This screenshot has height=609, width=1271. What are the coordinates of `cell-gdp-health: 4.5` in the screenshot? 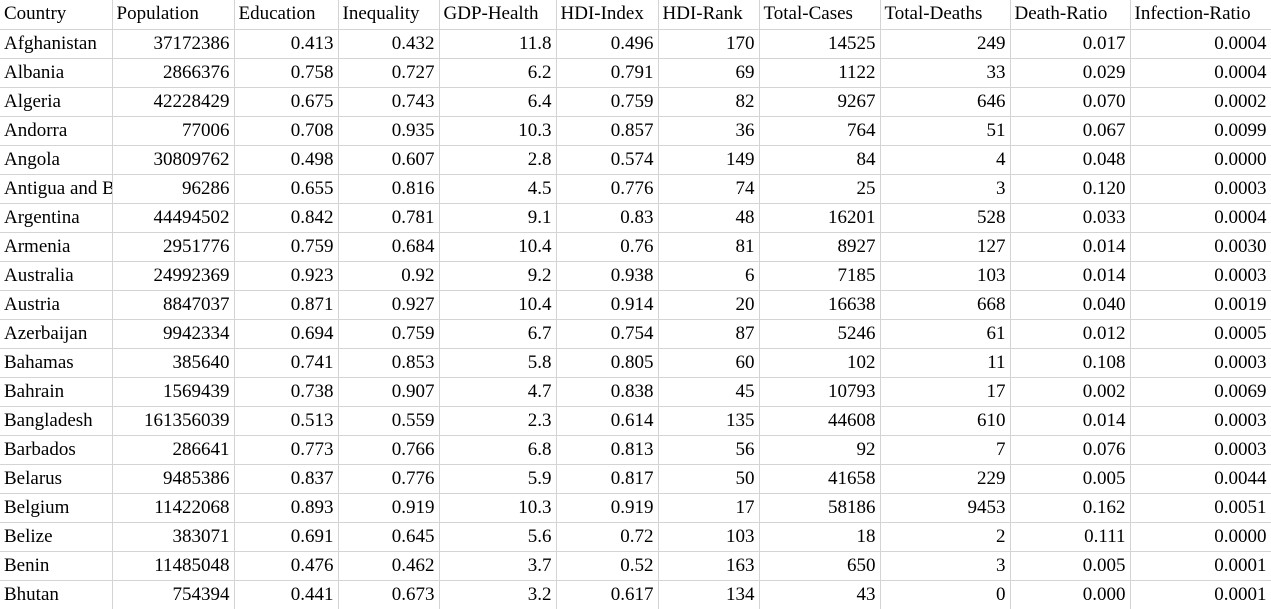 It's located at (497, 188).